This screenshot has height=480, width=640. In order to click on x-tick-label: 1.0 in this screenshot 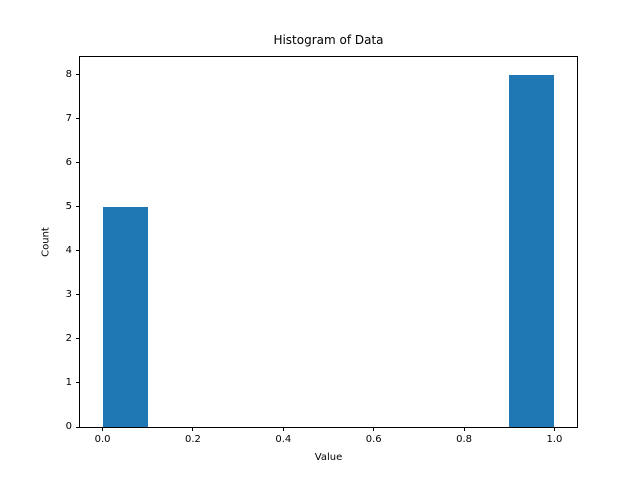, I will do `click(554, 439)`.